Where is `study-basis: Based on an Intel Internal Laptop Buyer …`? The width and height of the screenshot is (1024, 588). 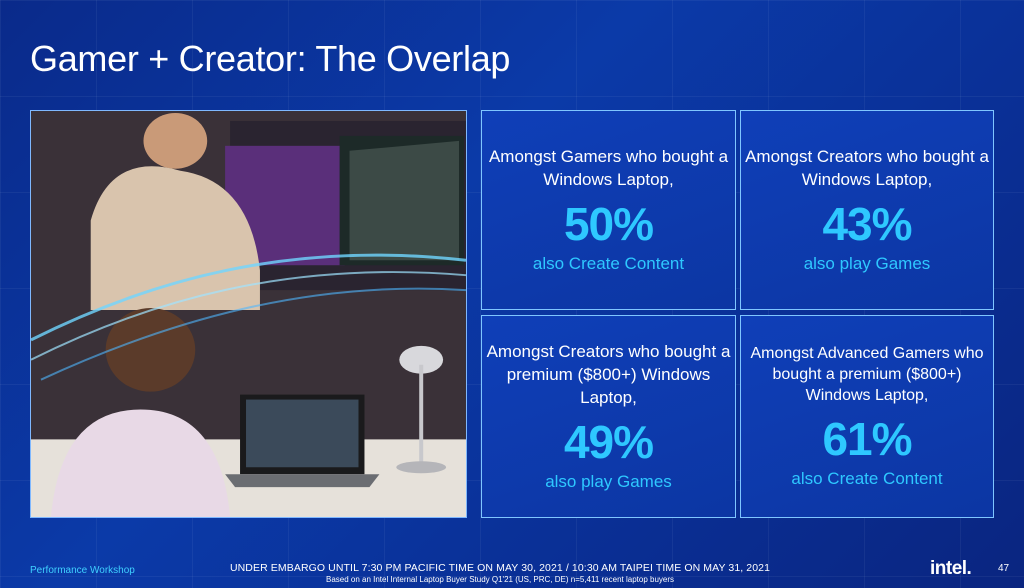 study-basis: Based on an Intel Internal Laptop Buyer … is located at coordinates (500, 579).